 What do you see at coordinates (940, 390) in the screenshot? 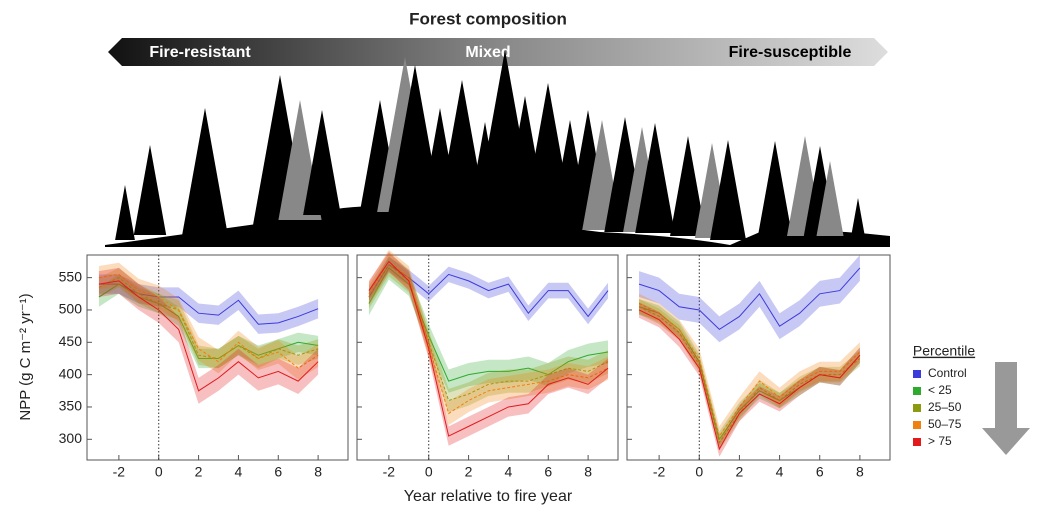
I see `legend-label: < 25` at bounding box center [940, 390].